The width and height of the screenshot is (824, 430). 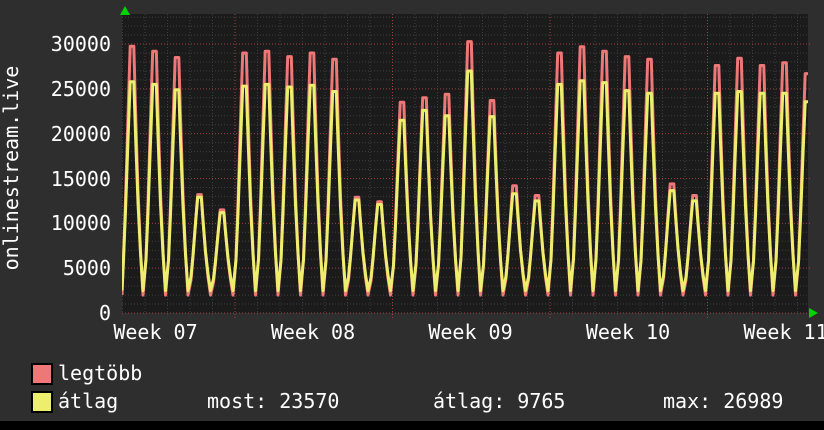 I want to click on y-tick-label: 0, so click(x=104, y=313).